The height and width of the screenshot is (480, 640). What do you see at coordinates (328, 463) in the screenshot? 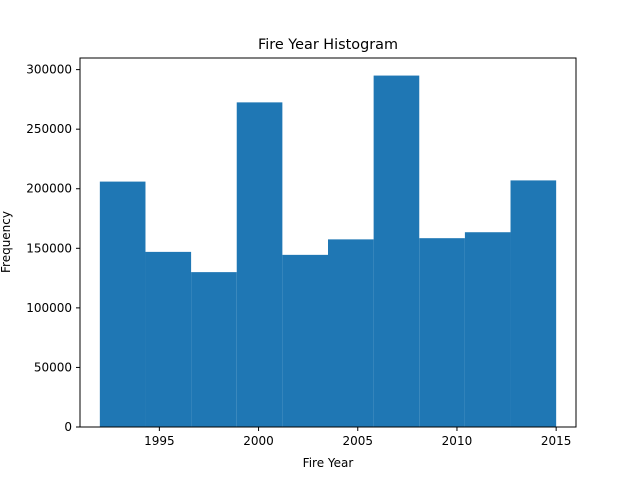
I see `x-axis-label: Fire Year` at bounding box center [328, 463].